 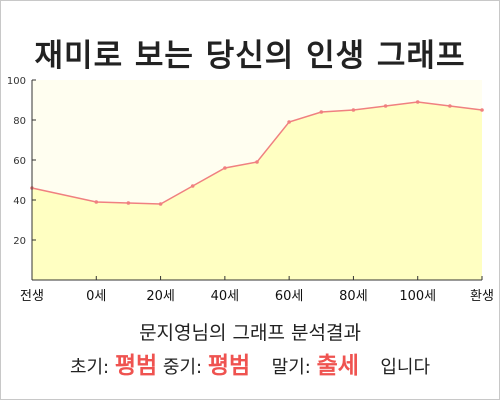 What do you see at coordinates (136, 366) in the screenshot?
I see `early-value: 평범` at bounding box center [136, 366].